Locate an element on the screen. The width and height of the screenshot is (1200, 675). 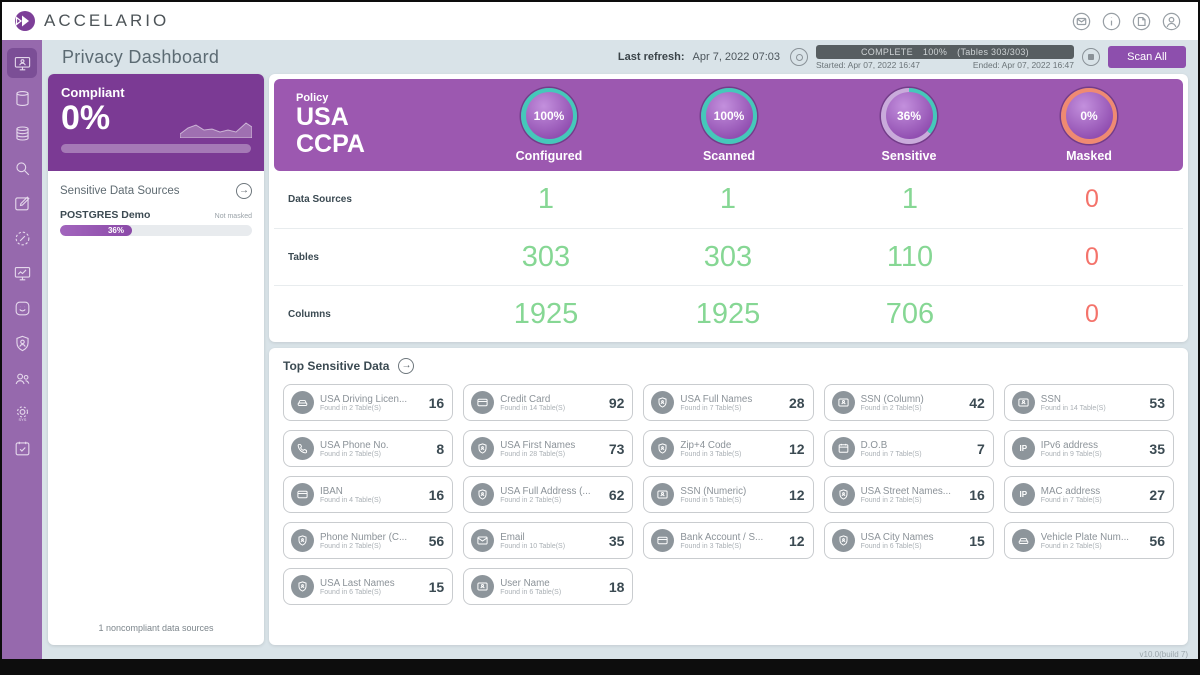
monitor-user-icon is located at coordinates (22, 63).